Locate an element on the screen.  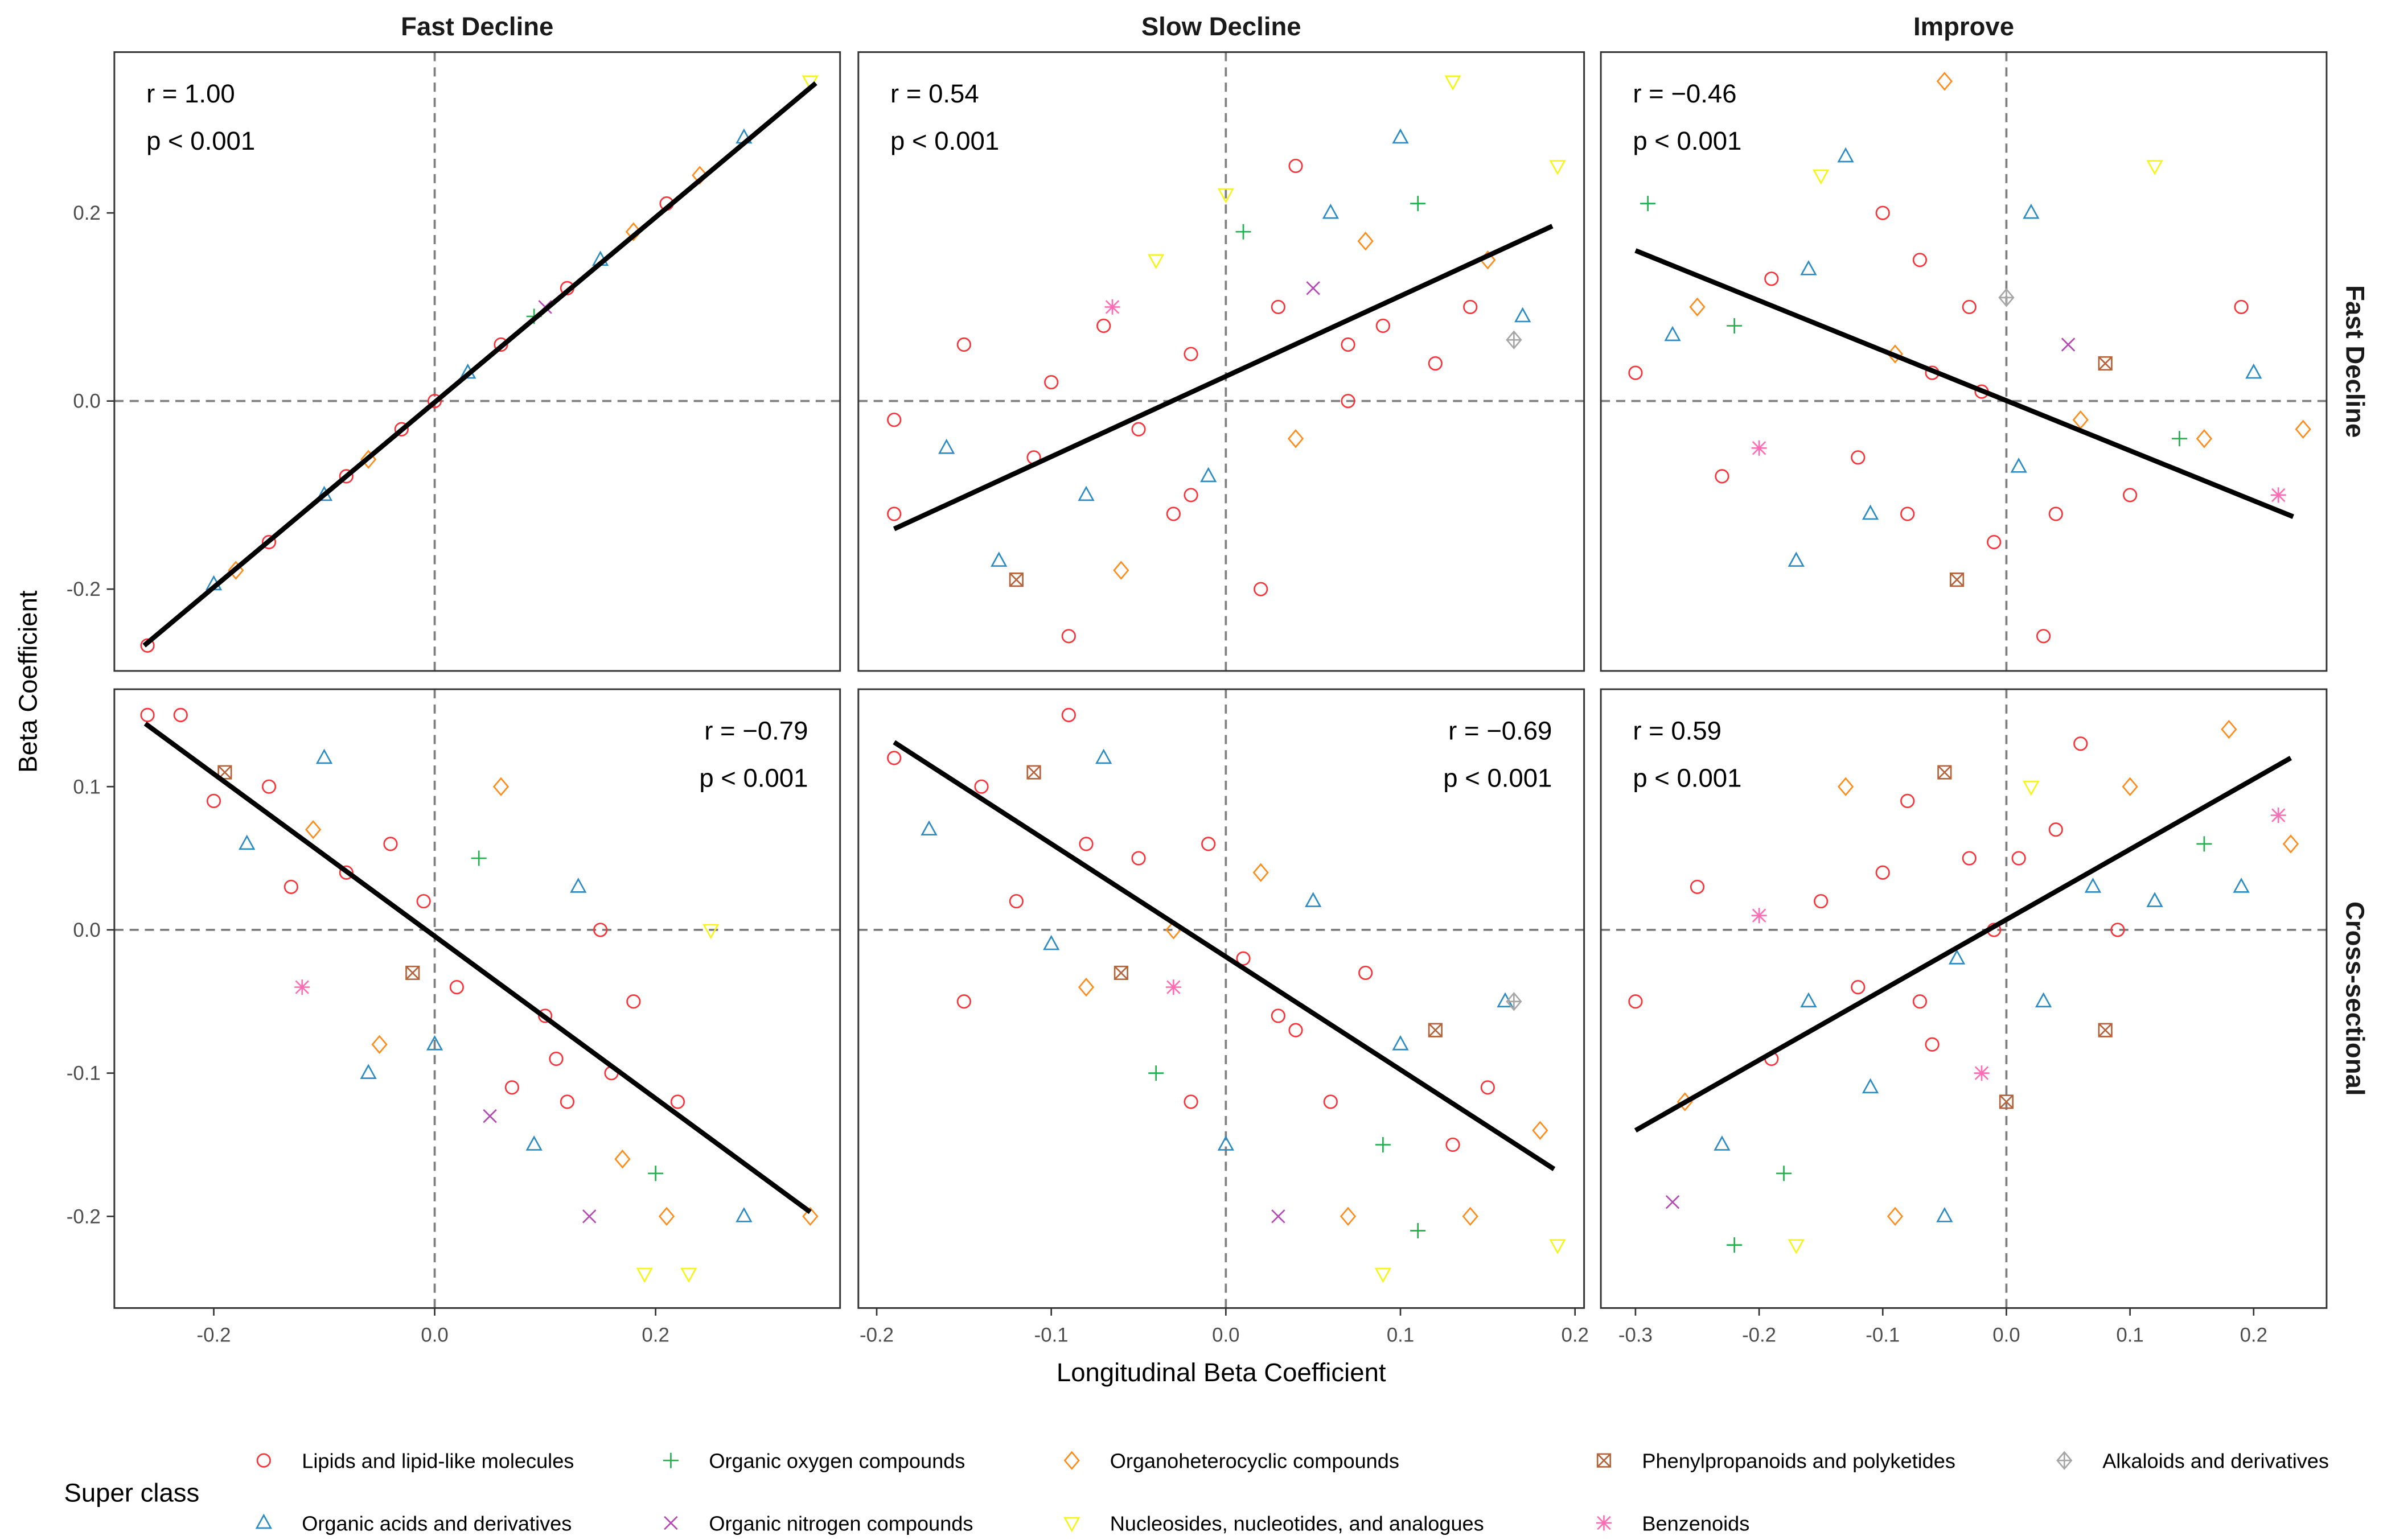
x-tick-label: 0.2 is located at coordinates (1574, 1335).